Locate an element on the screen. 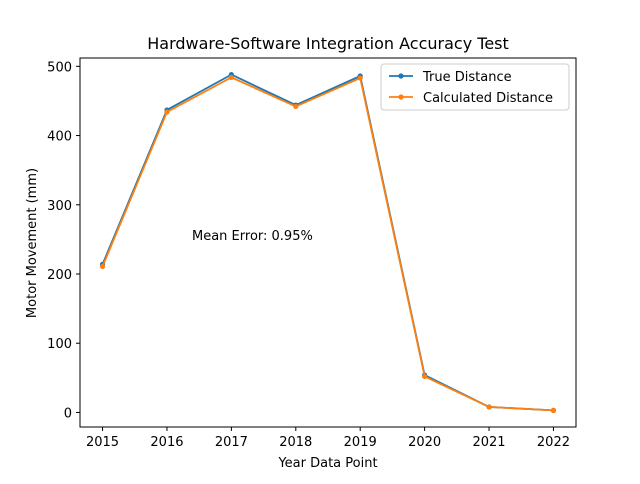  legend: True Distance Calculated Distance is located at coordinates (475, 87).